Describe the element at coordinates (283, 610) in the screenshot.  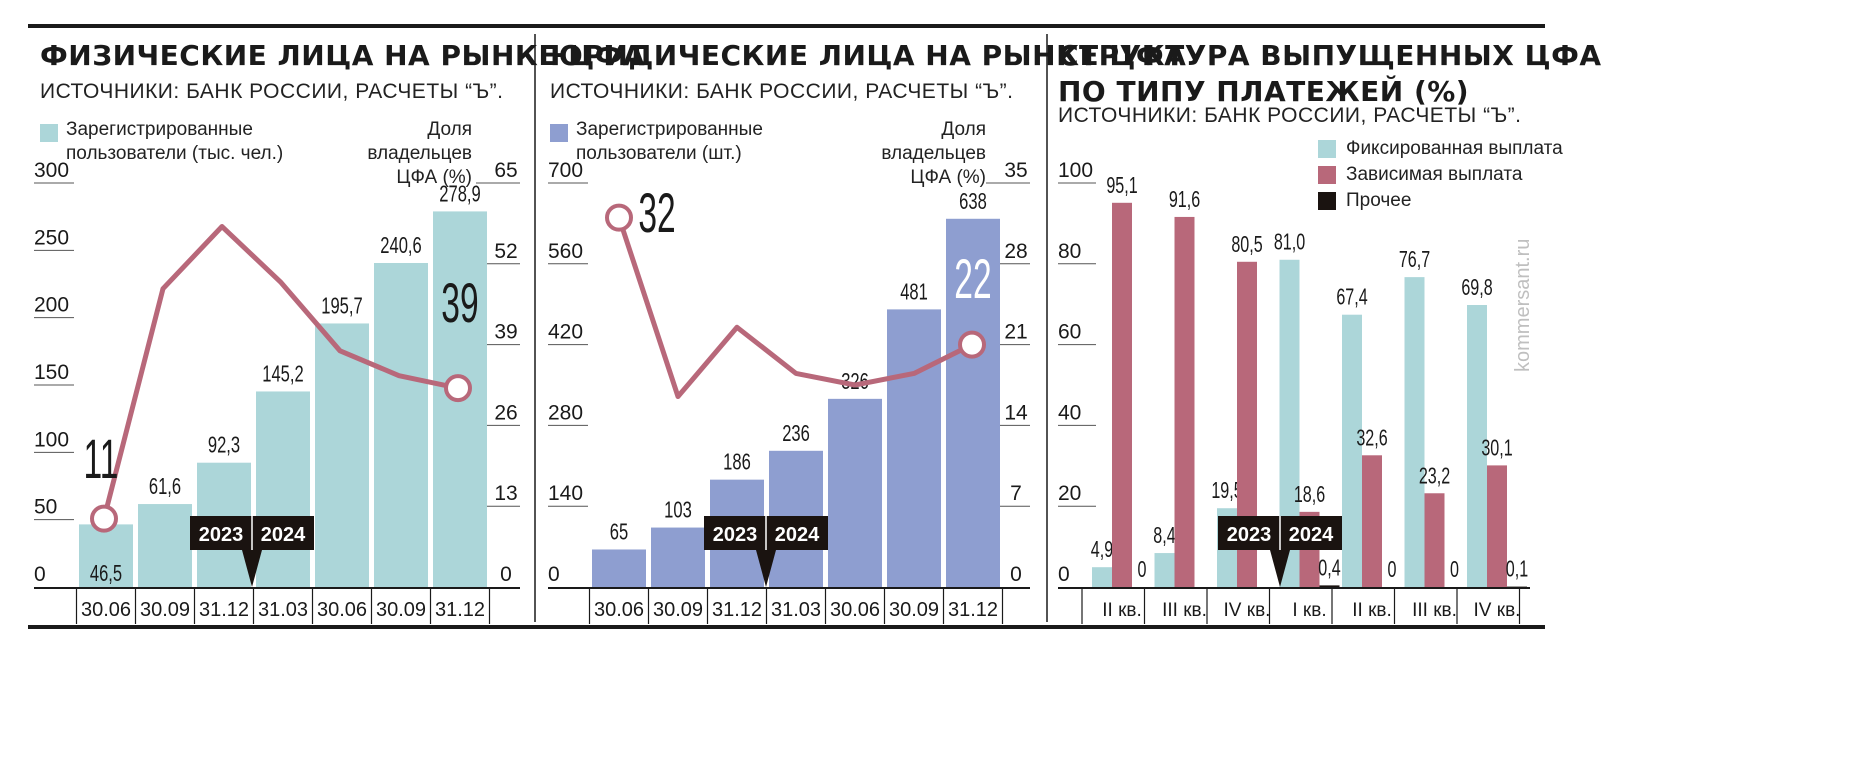
I see `panel1-xtick-label: 31.03` at that location.